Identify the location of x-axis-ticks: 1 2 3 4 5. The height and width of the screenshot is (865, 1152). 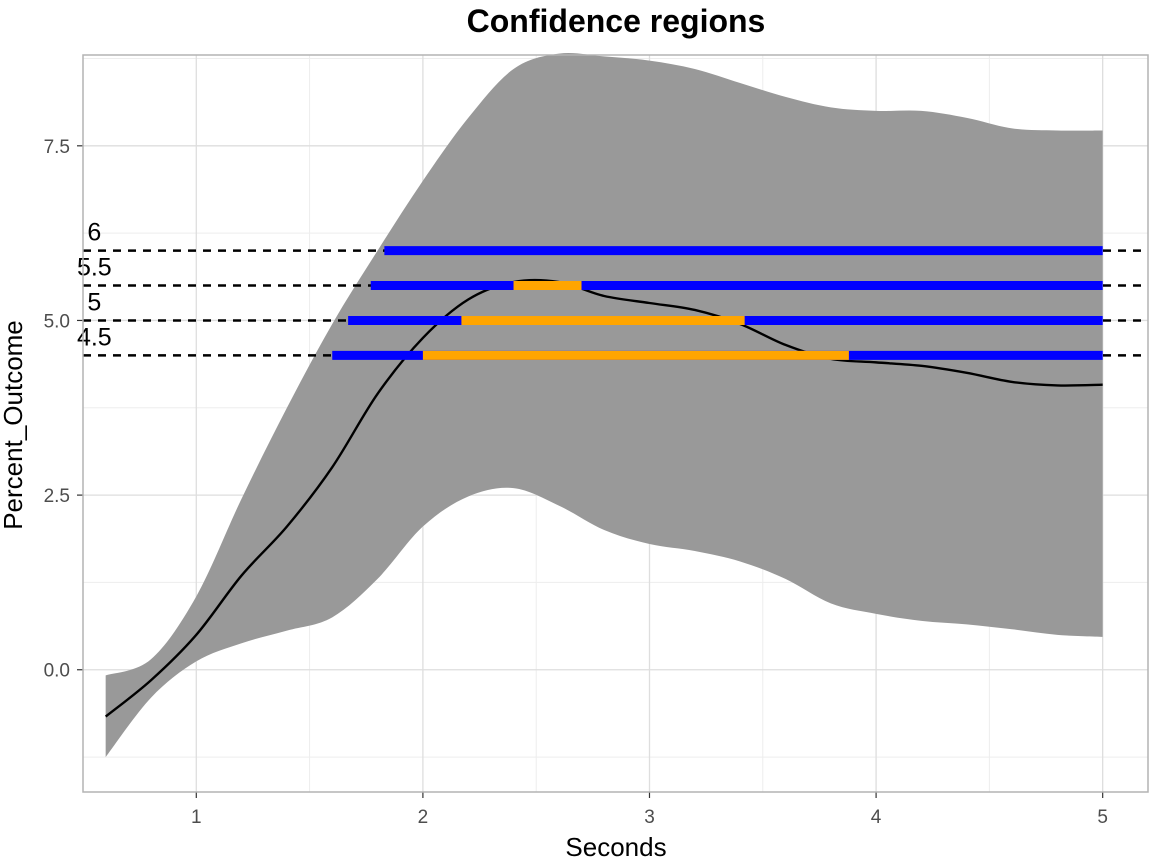
(649, 810).